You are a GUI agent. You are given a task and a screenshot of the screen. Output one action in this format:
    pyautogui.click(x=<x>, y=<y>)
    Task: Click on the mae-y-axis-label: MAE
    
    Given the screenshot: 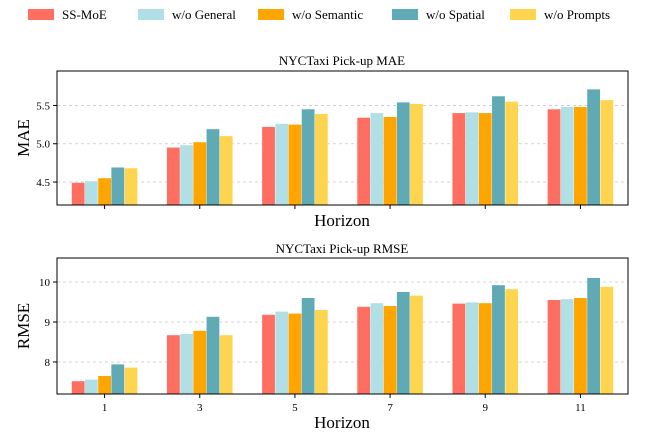 What is the action you would take?
    pyautogui.click(x=23, y=138)
    